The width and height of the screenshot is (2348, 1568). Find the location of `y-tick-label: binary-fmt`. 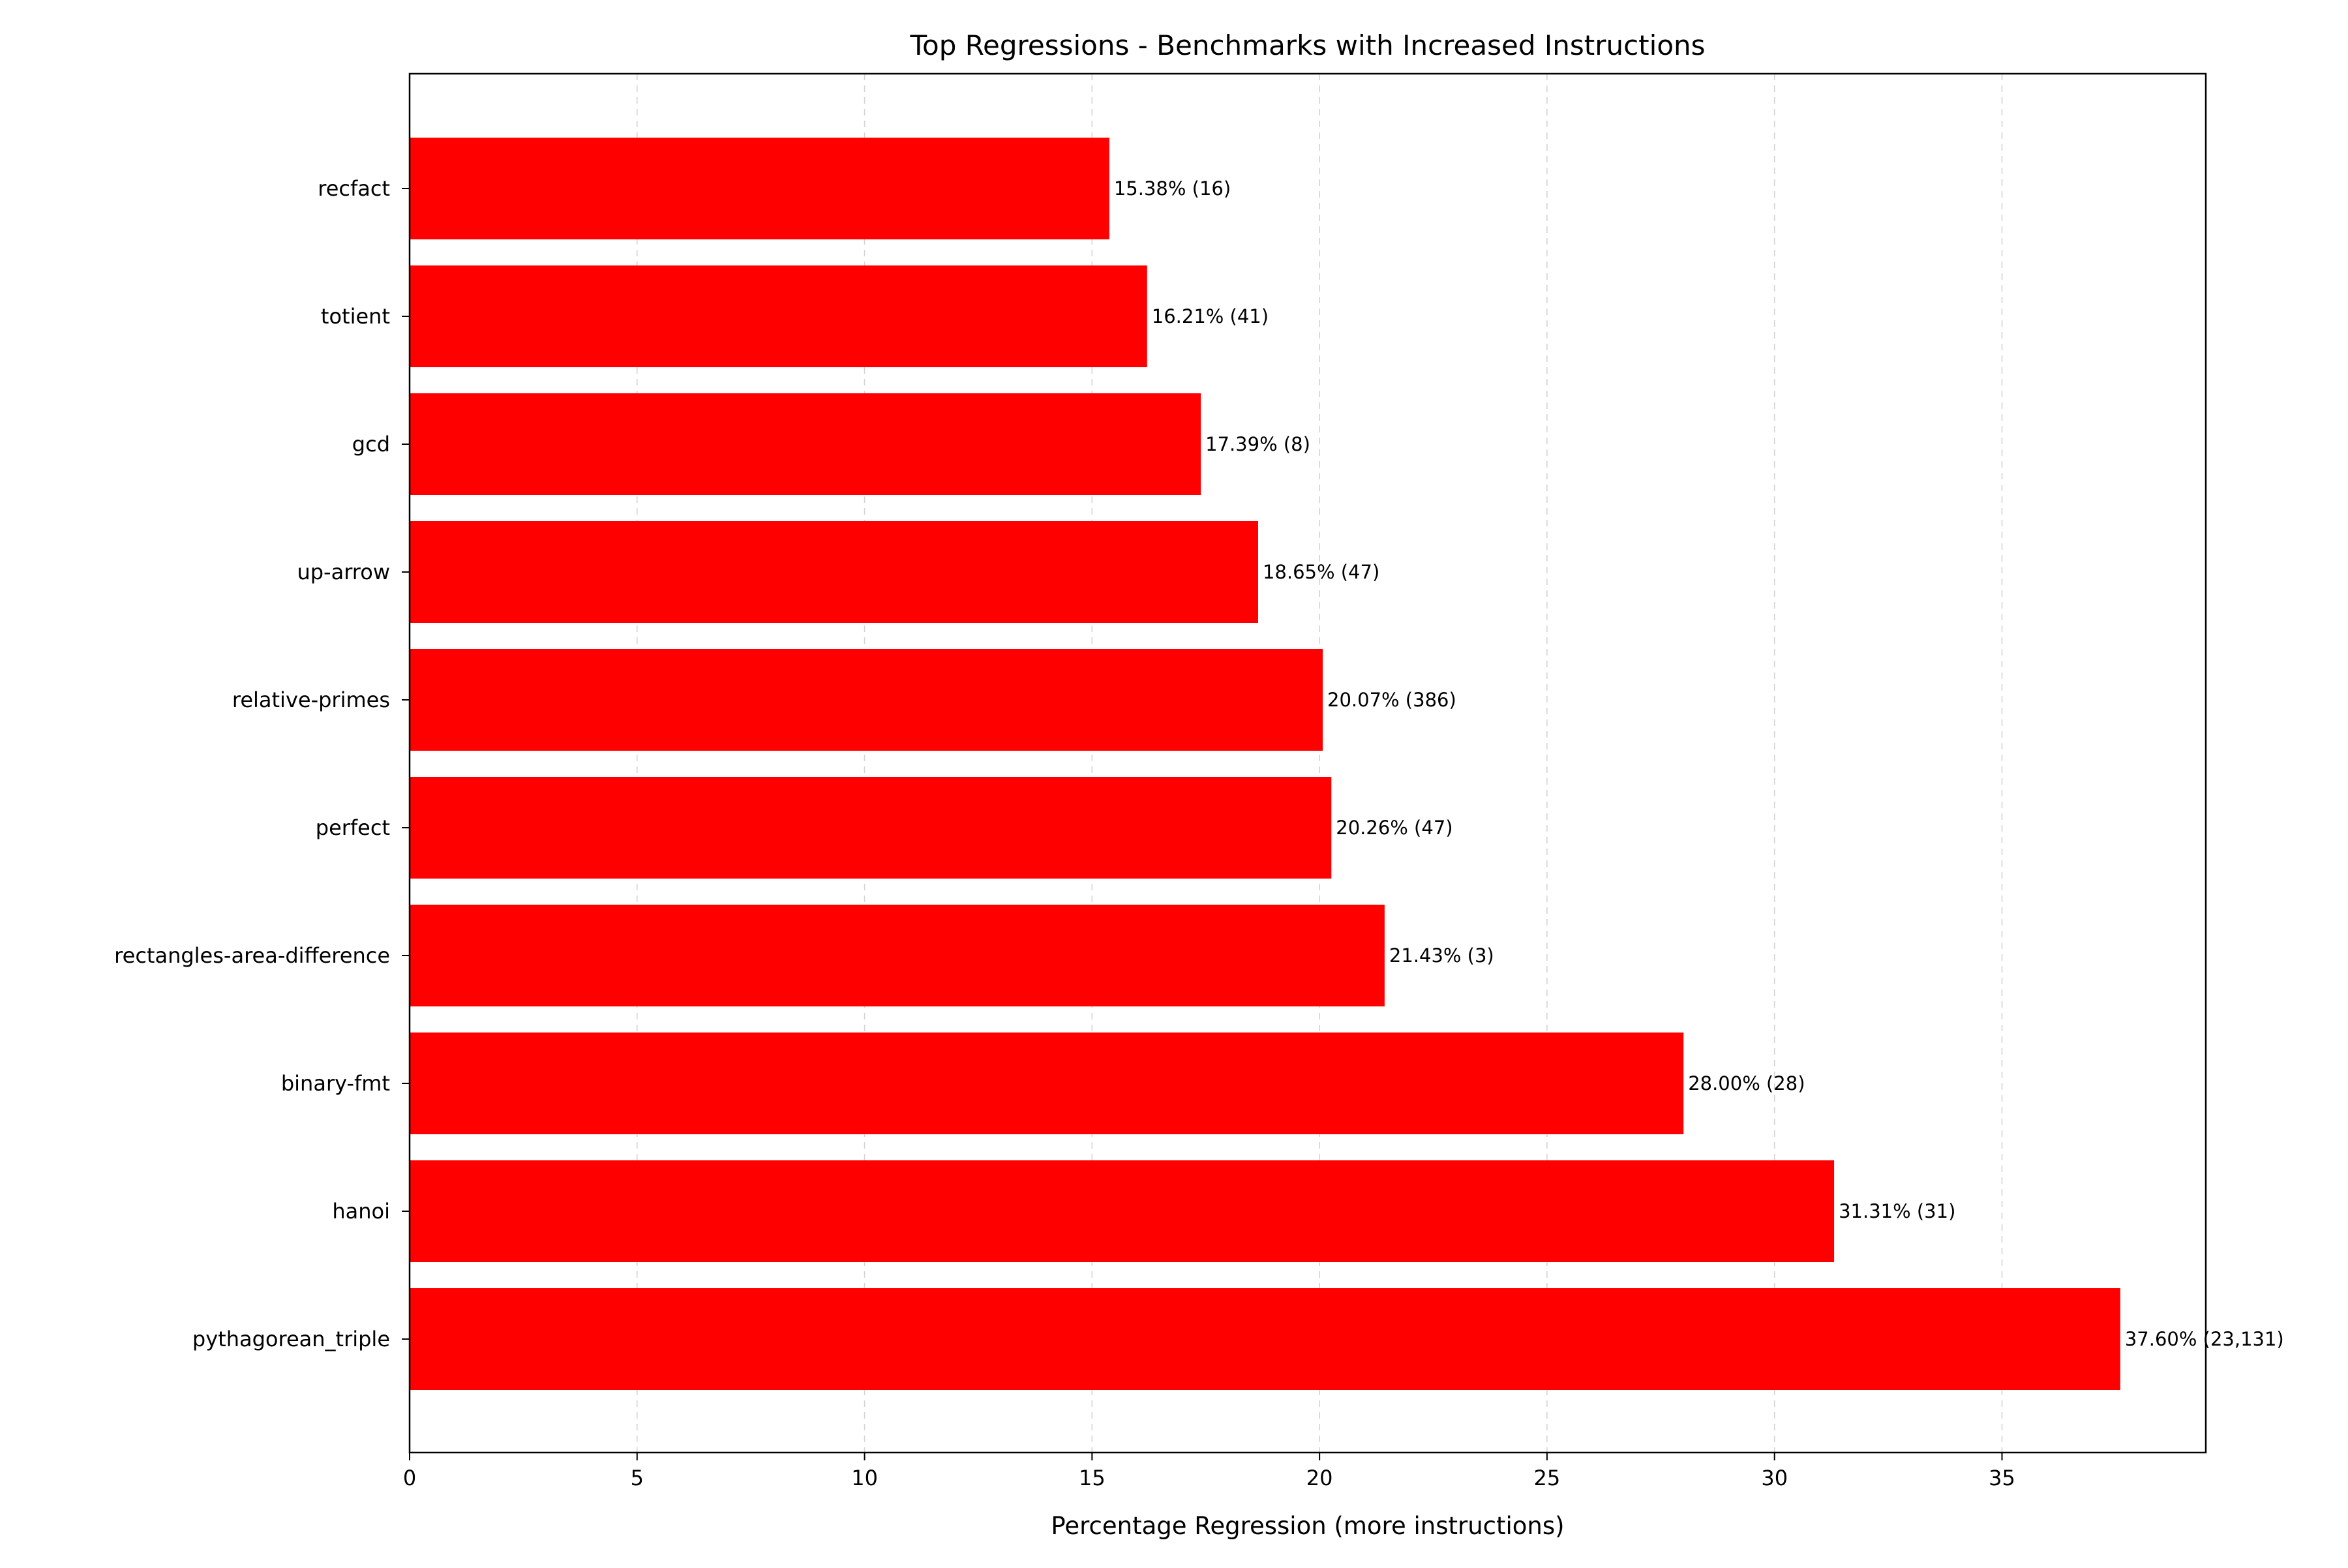

y-tick-label: binary-fmt is located at coordinates (335, 1083).